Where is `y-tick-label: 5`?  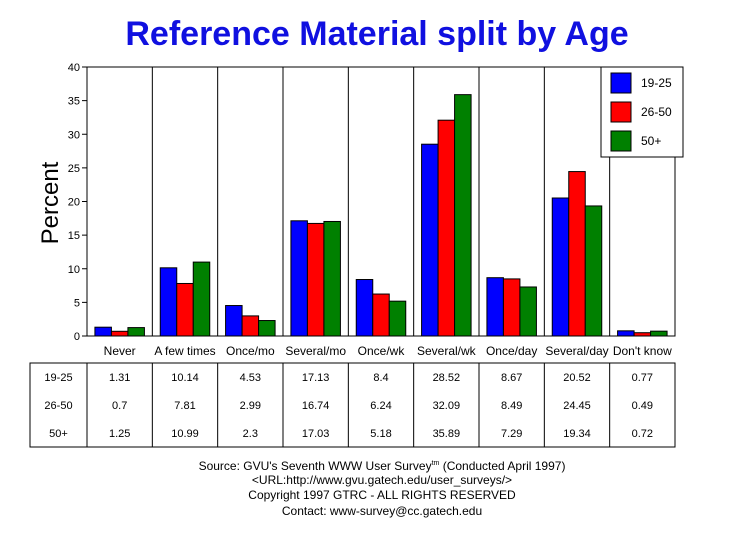 y-tick-label: 5 is located at coordinates (77, 303).